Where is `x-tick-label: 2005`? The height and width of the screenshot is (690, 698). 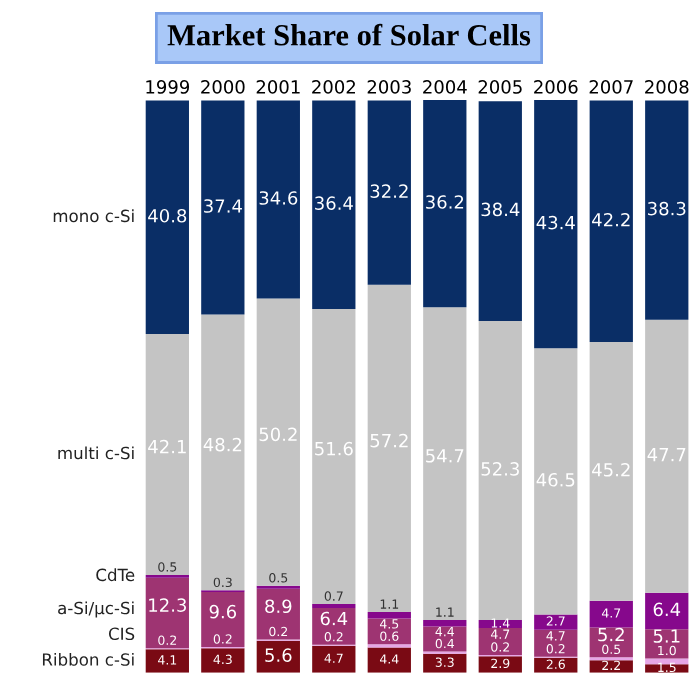
x-tick-label: 2005 is located at coordinates (500, 87).